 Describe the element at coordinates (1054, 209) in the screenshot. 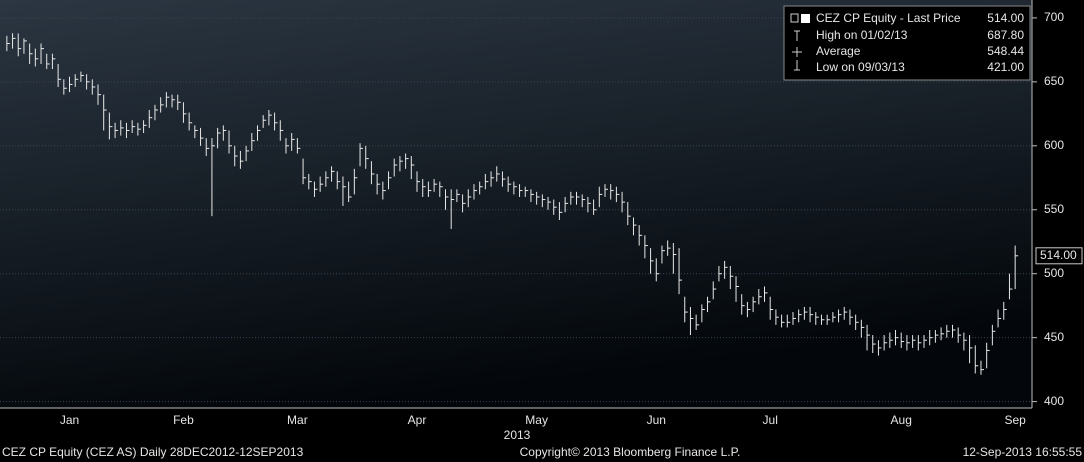

I see `y-tick-label: 550` at that location.